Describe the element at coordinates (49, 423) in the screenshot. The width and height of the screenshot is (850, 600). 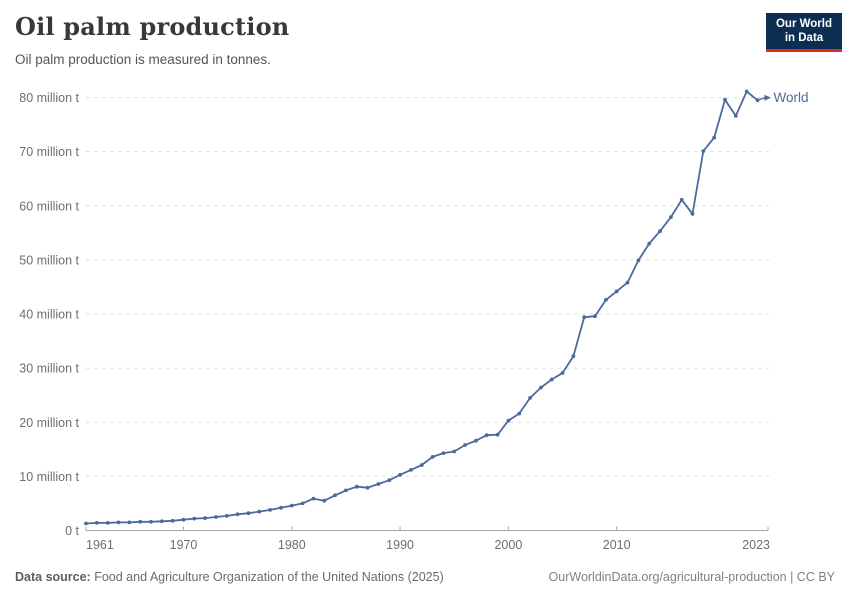
I see `y-axis-label: 20 million t` at that location.